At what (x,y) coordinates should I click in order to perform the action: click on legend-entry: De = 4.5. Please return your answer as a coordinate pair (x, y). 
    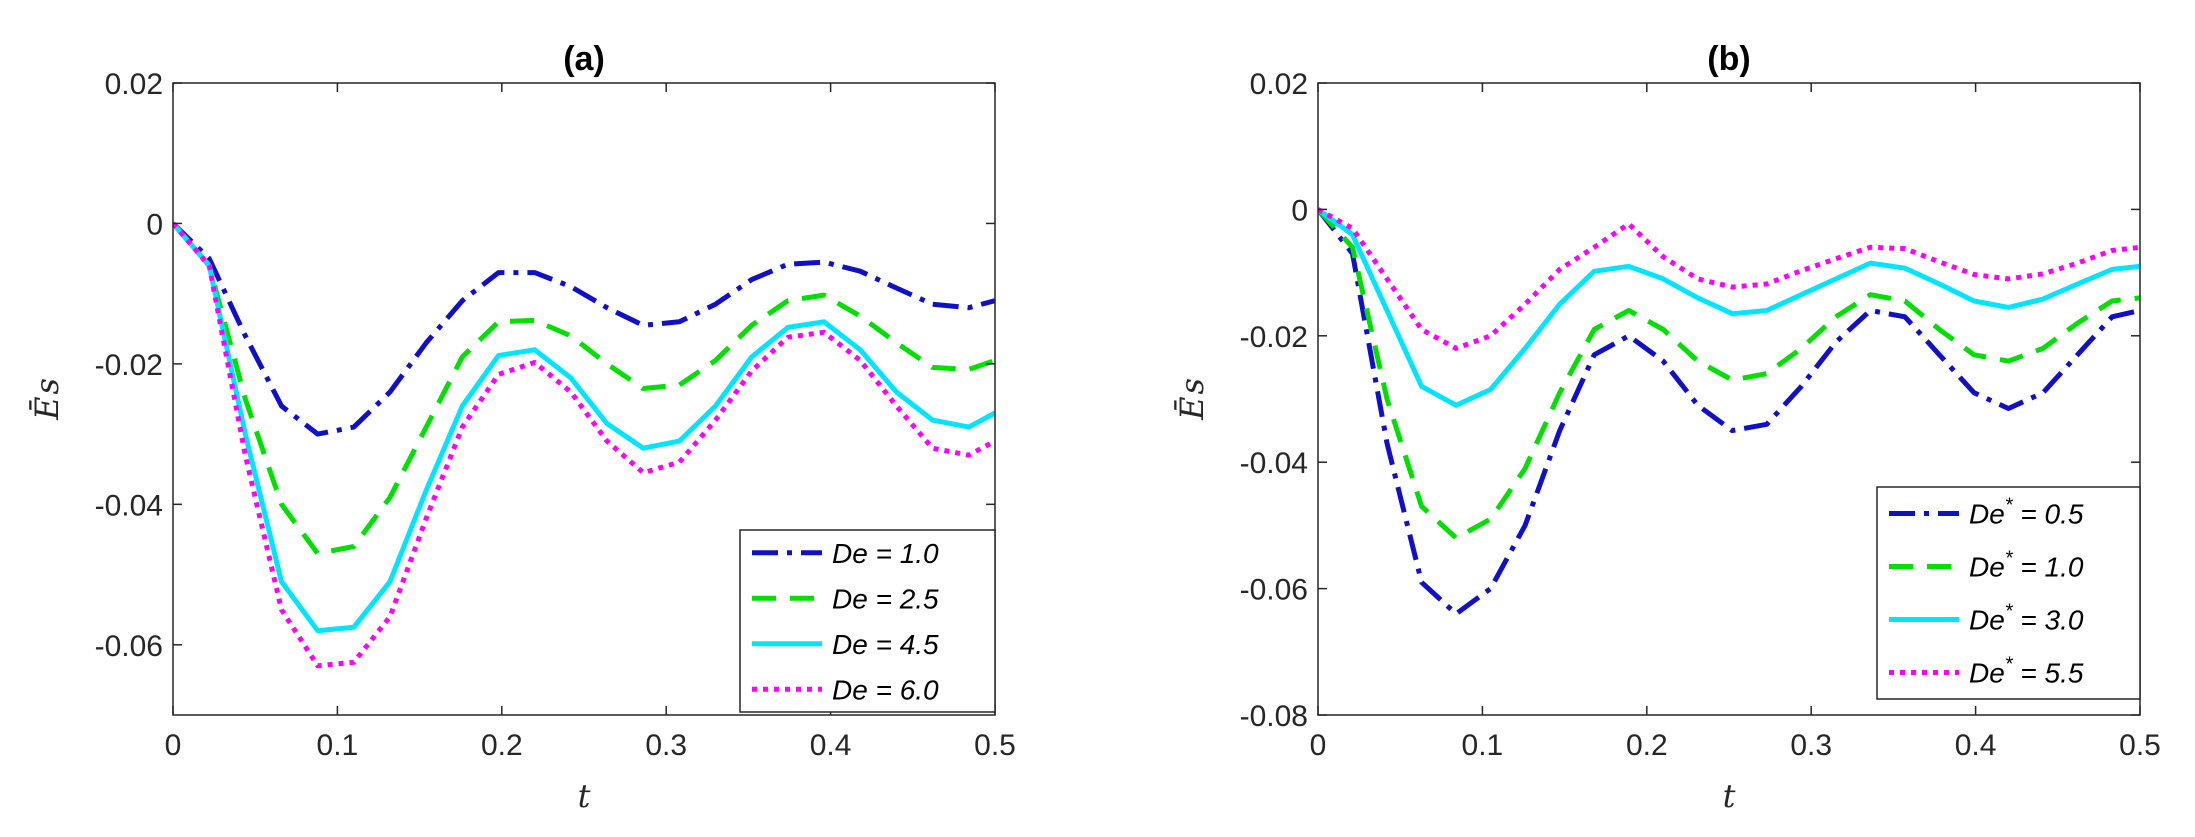
    Looking at the image, I should click on (885, 644).